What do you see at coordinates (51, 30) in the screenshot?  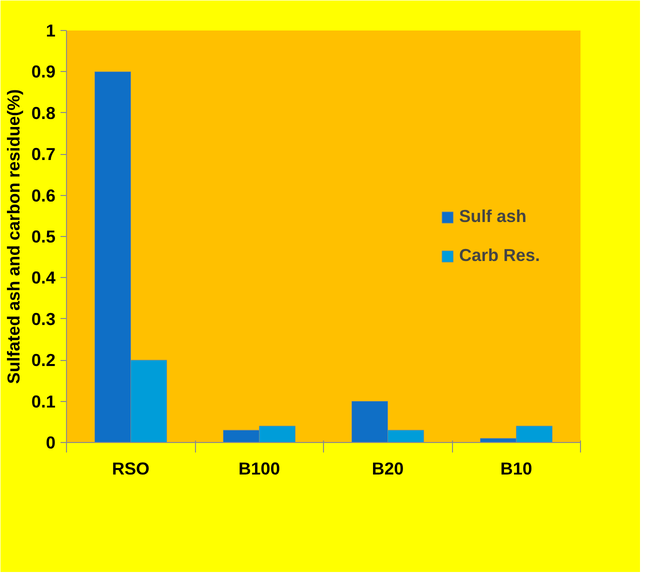 I see `y-tick-label: 1` at bounding box center [51, 30].